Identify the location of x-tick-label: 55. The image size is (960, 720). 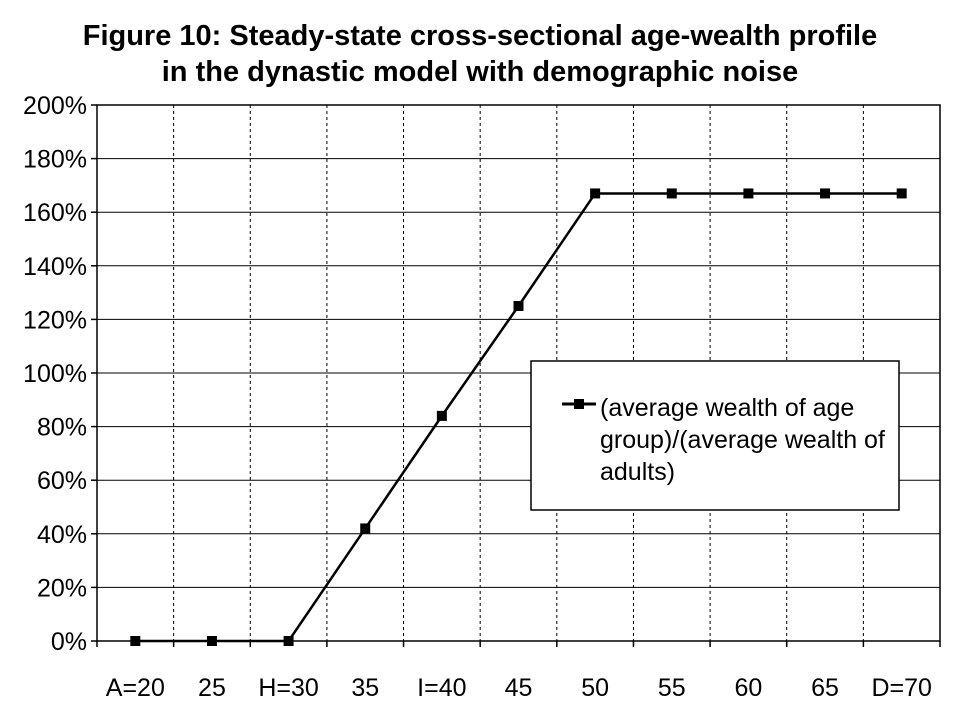
(672, 688).